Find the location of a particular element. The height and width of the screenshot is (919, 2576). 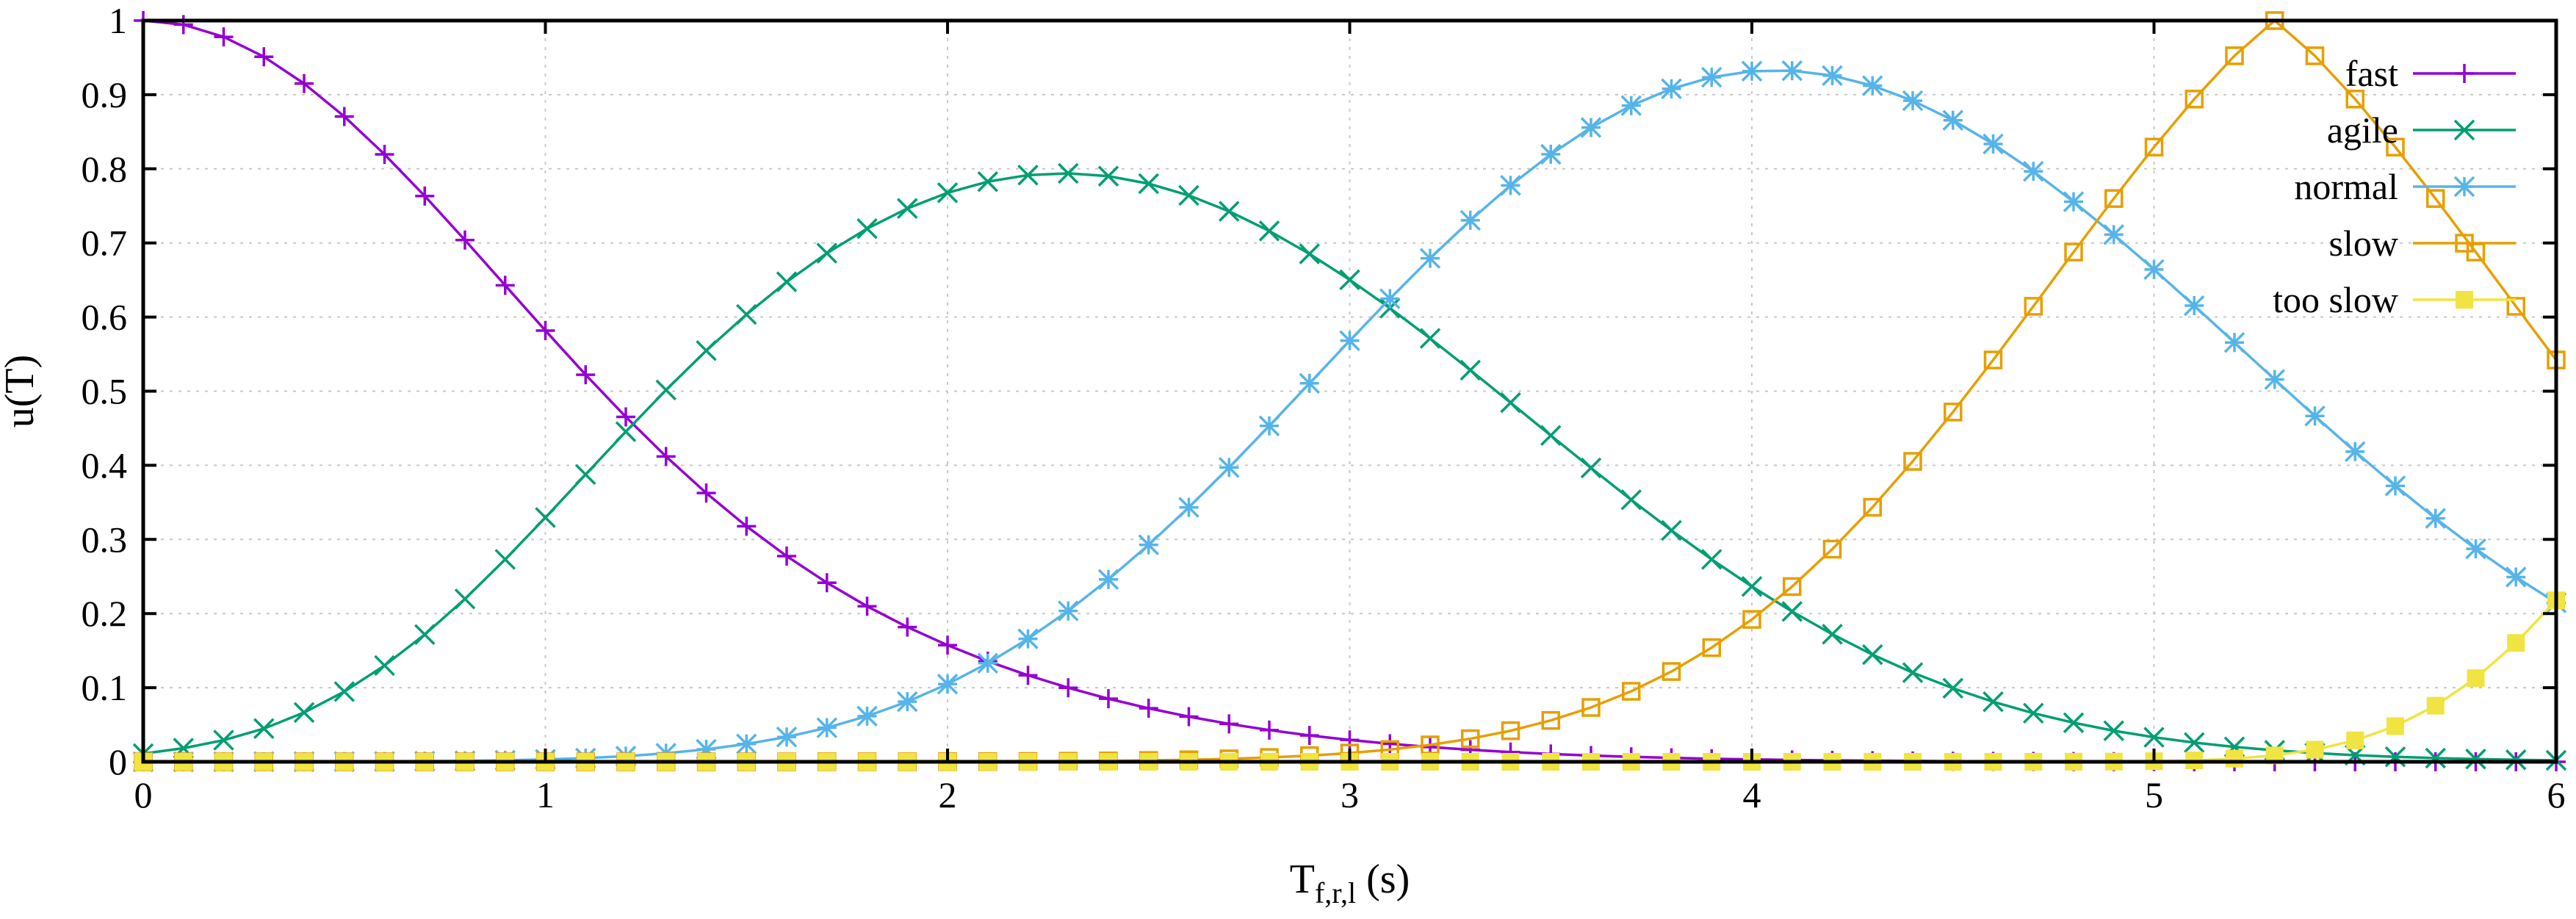

y-tick-label: 0 is located at coordinates (118, 761).